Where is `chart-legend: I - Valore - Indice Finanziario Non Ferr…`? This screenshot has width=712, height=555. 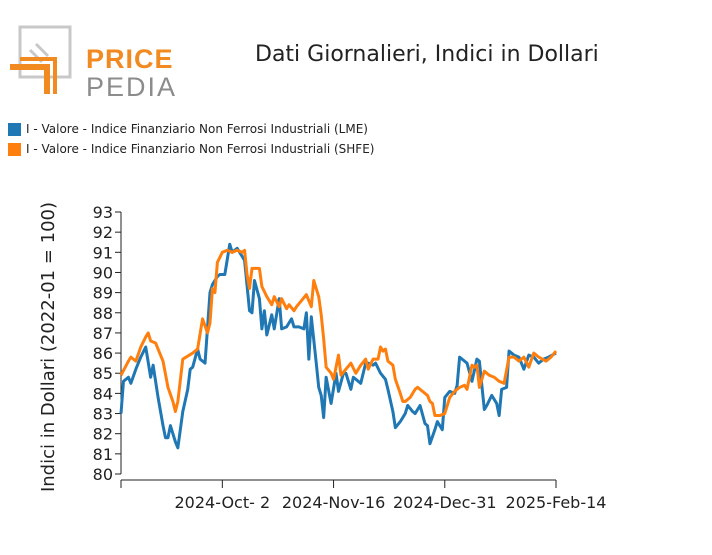
chart-legend: I - Valore - Indice Finanziario Non Ferr… is located at coordinates (191, 139).